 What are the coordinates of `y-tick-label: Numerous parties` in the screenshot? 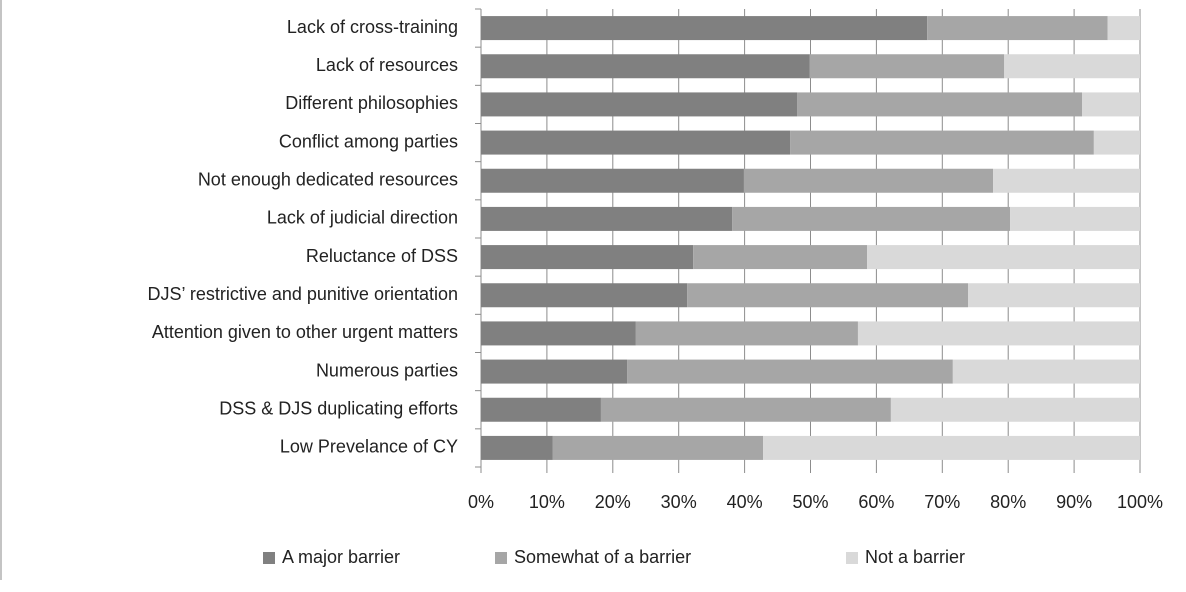 It's located at (387, 370).